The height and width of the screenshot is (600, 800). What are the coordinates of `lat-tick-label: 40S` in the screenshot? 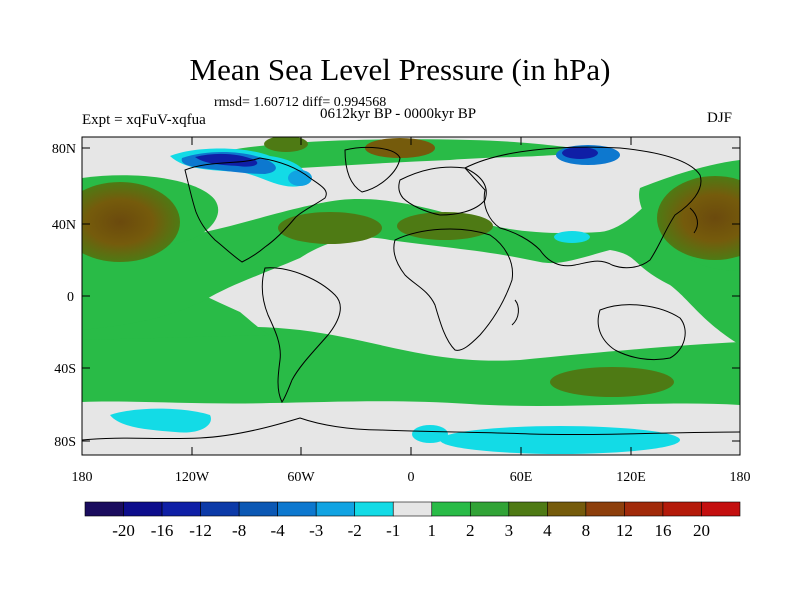 It's located at (65, 369).